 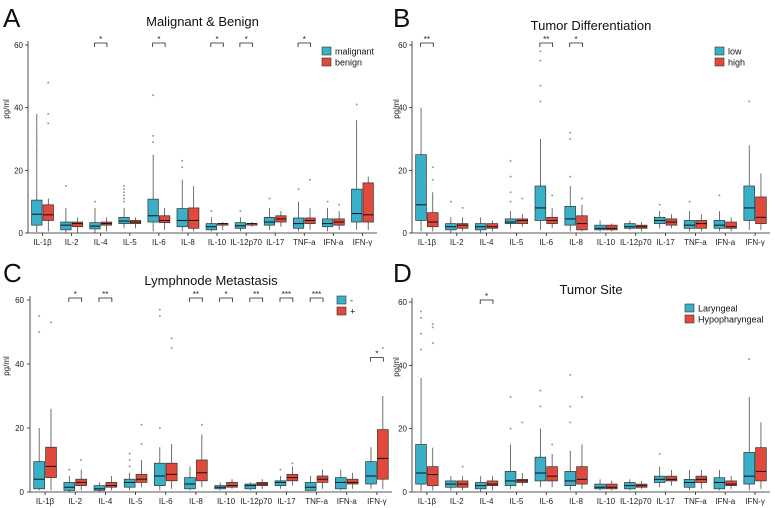 What do you see at coordinates (487, 501) in the screenshot?
I see `x-tick-label: IL-4` at bounding box center [487, 501].